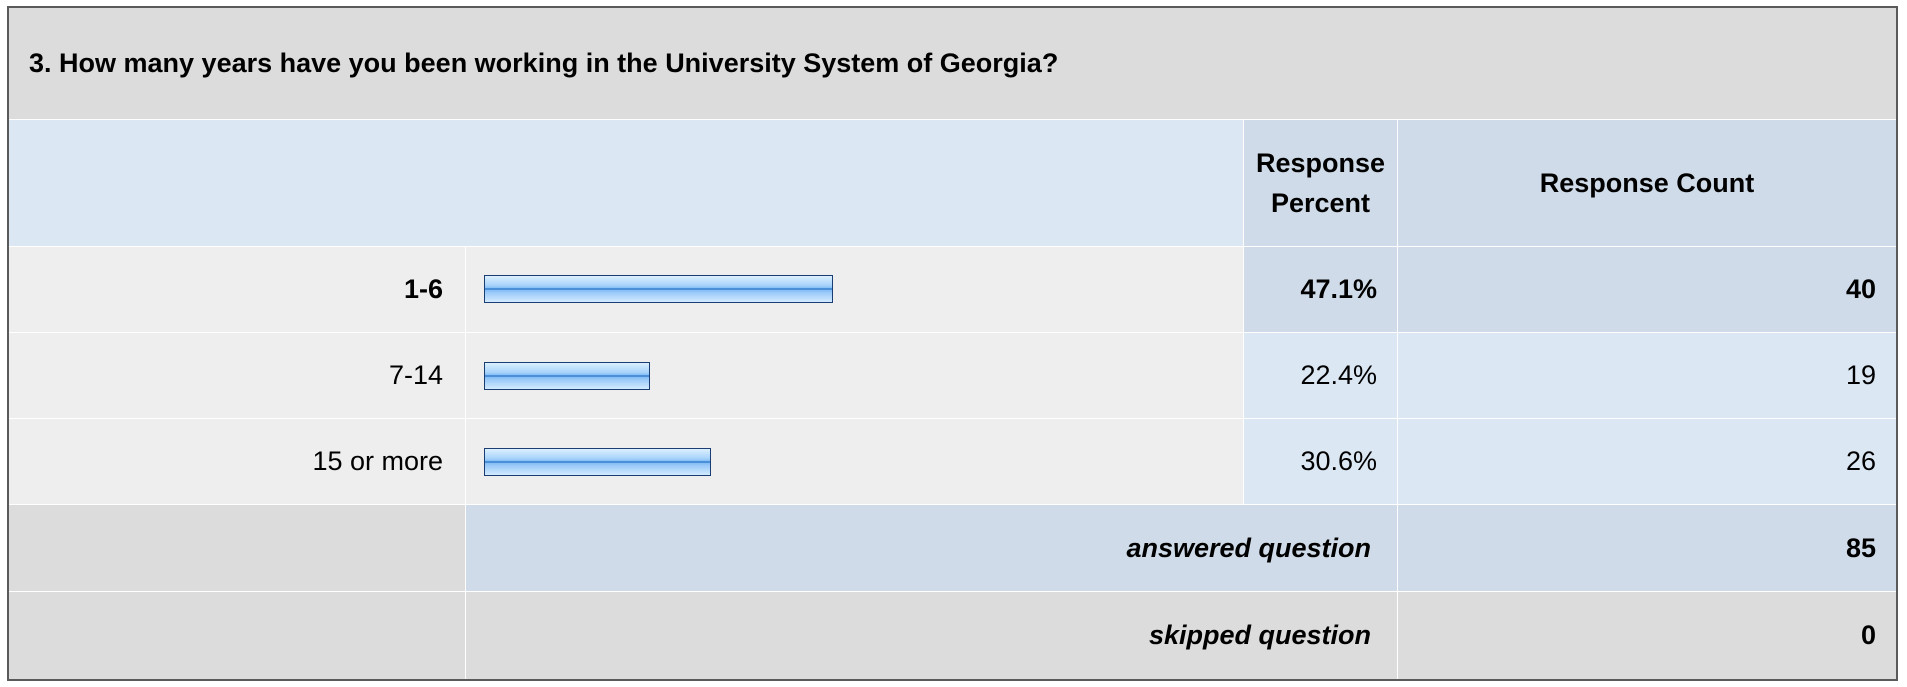 The image size is (1907, 687). Describe the element at coordinates (237, 289) in the screenshot. I see `answer-label: 1-6` at that location.